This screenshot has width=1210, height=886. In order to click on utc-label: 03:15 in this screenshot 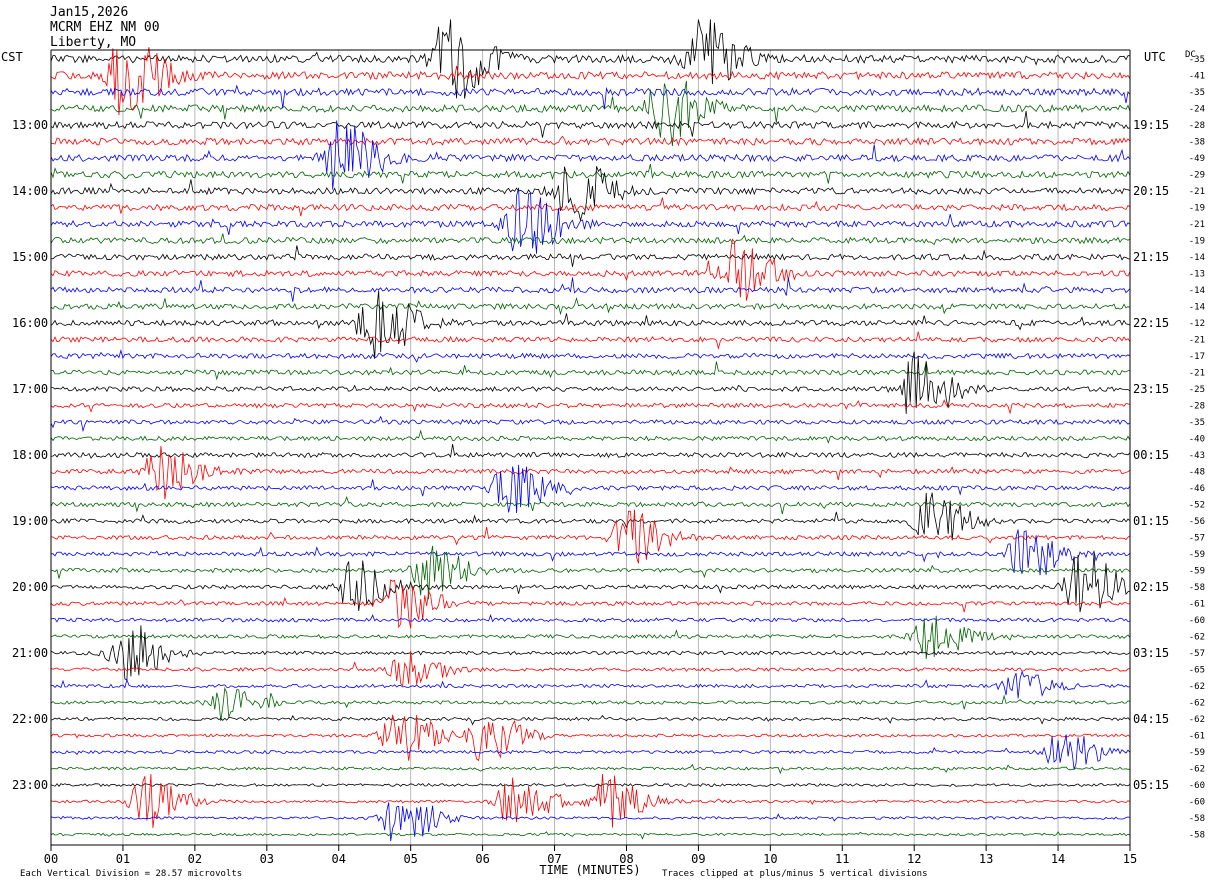, I will do `click(1151, 653)`.